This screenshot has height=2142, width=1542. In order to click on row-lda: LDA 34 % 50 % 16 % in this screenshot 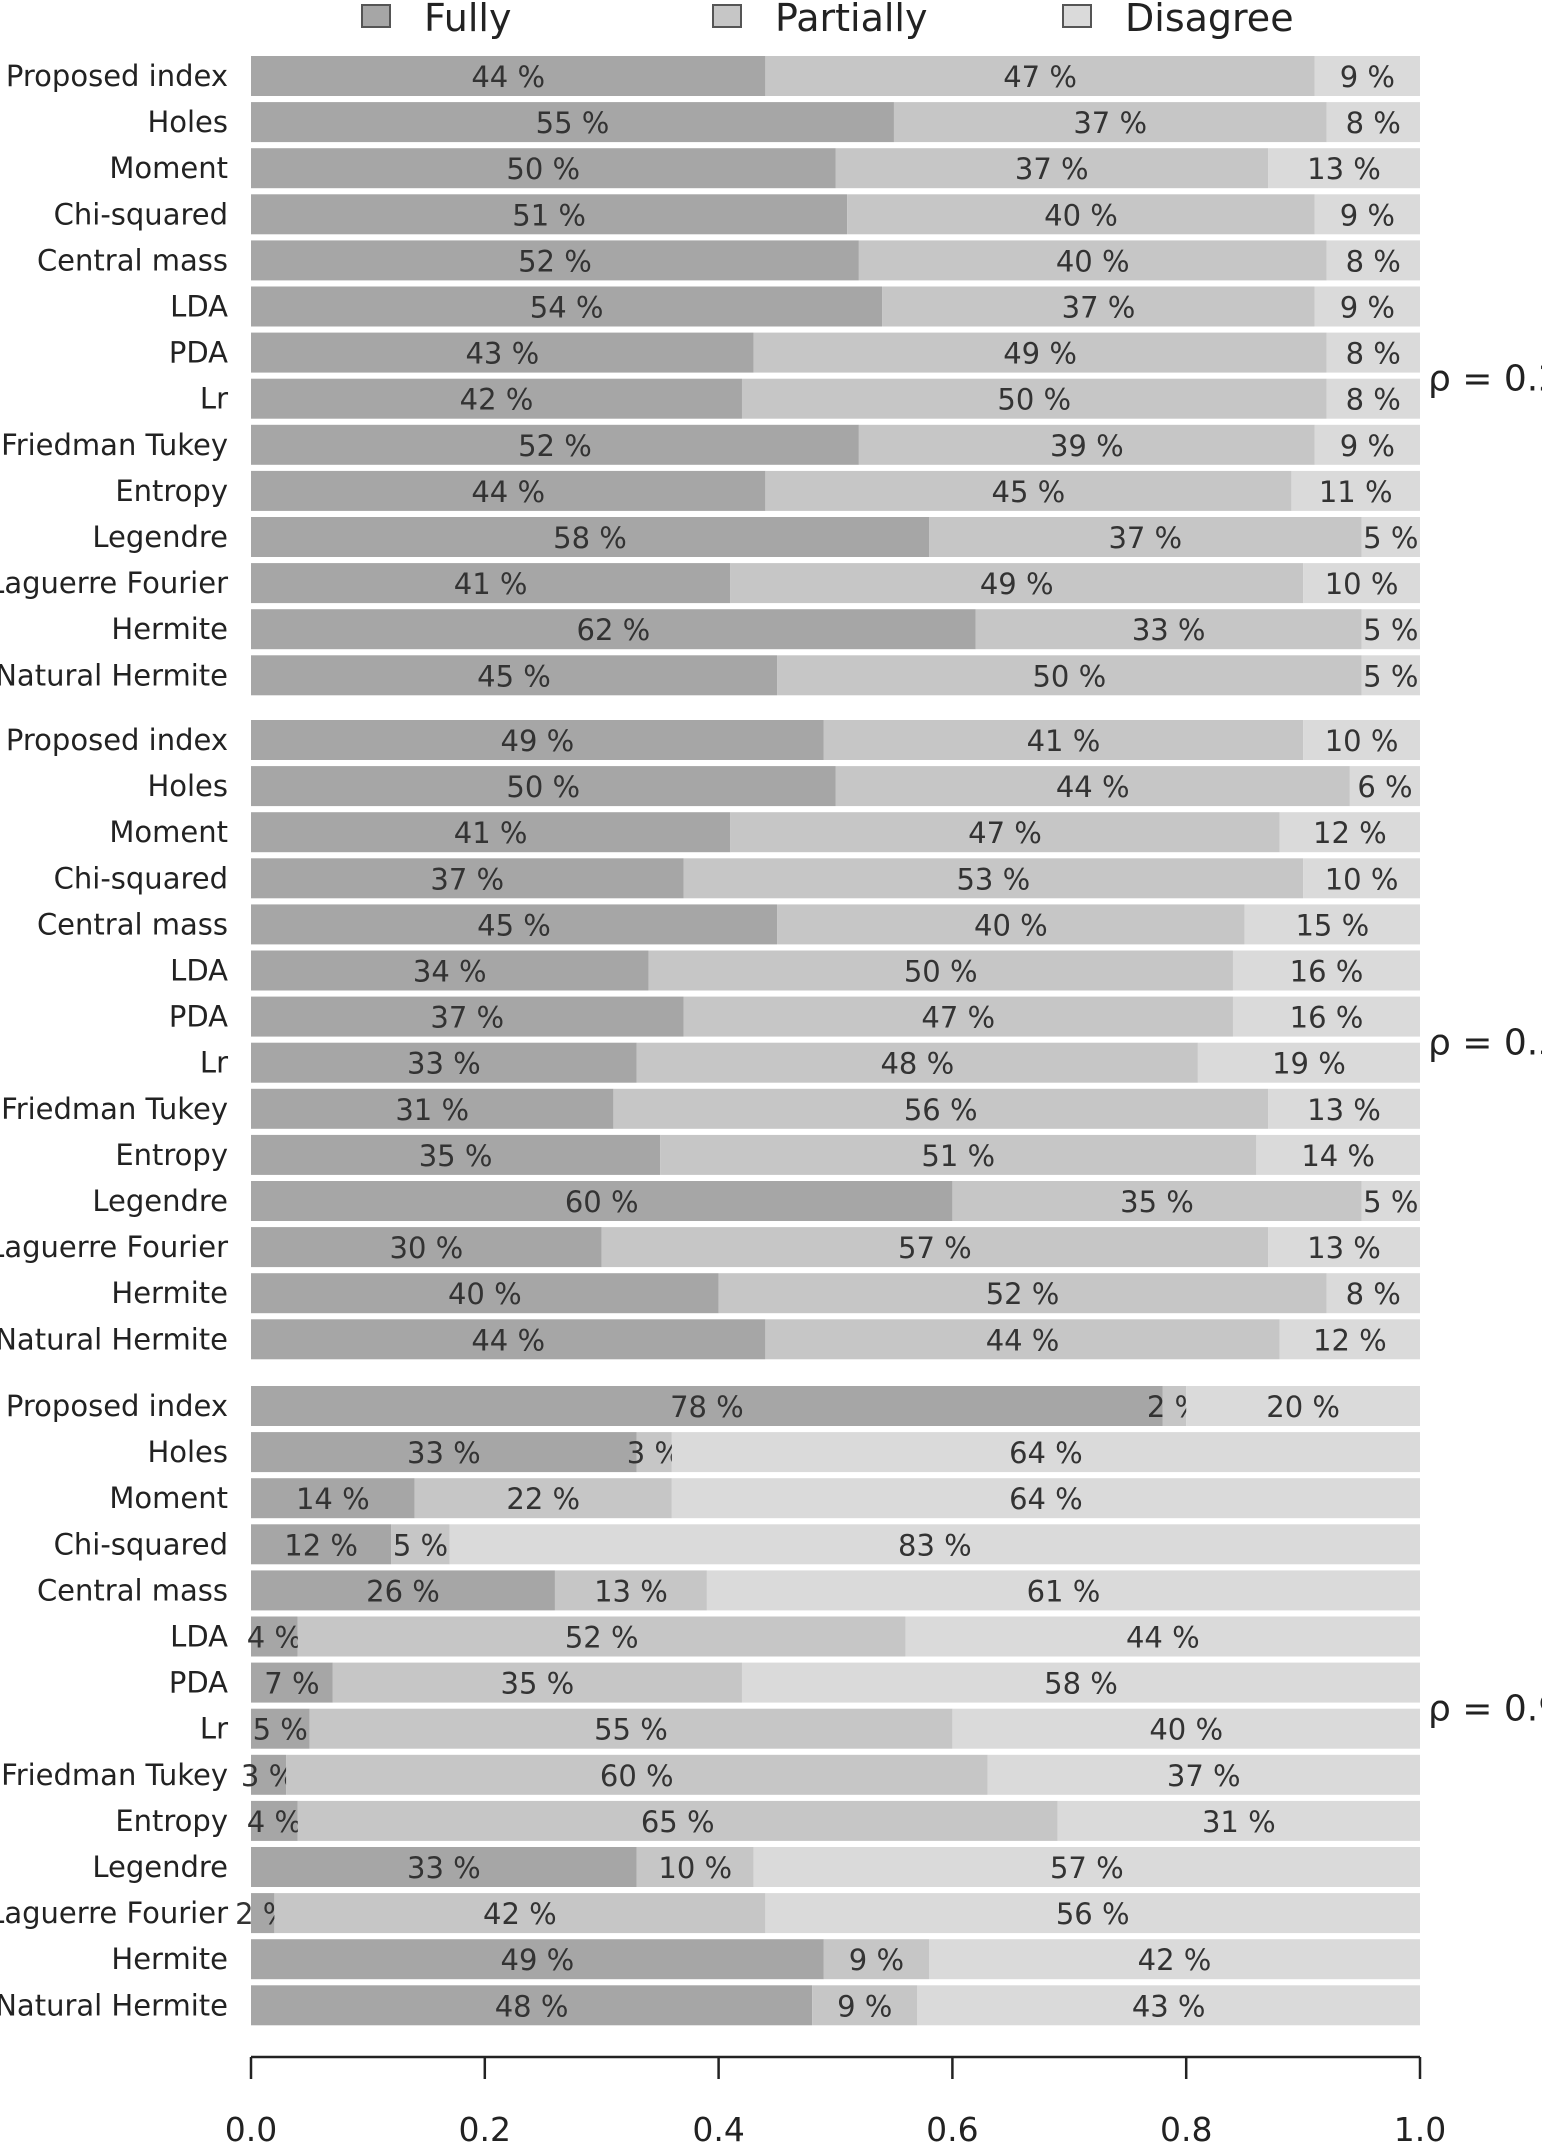, I will do `click(795, 970)`.